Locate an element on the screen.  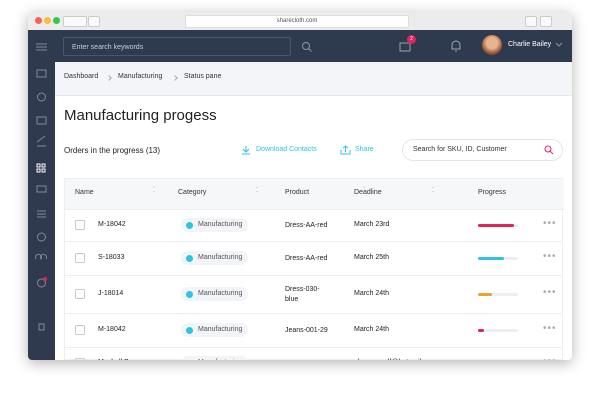
user-menu-chevron is located at coordinates (559, 45).